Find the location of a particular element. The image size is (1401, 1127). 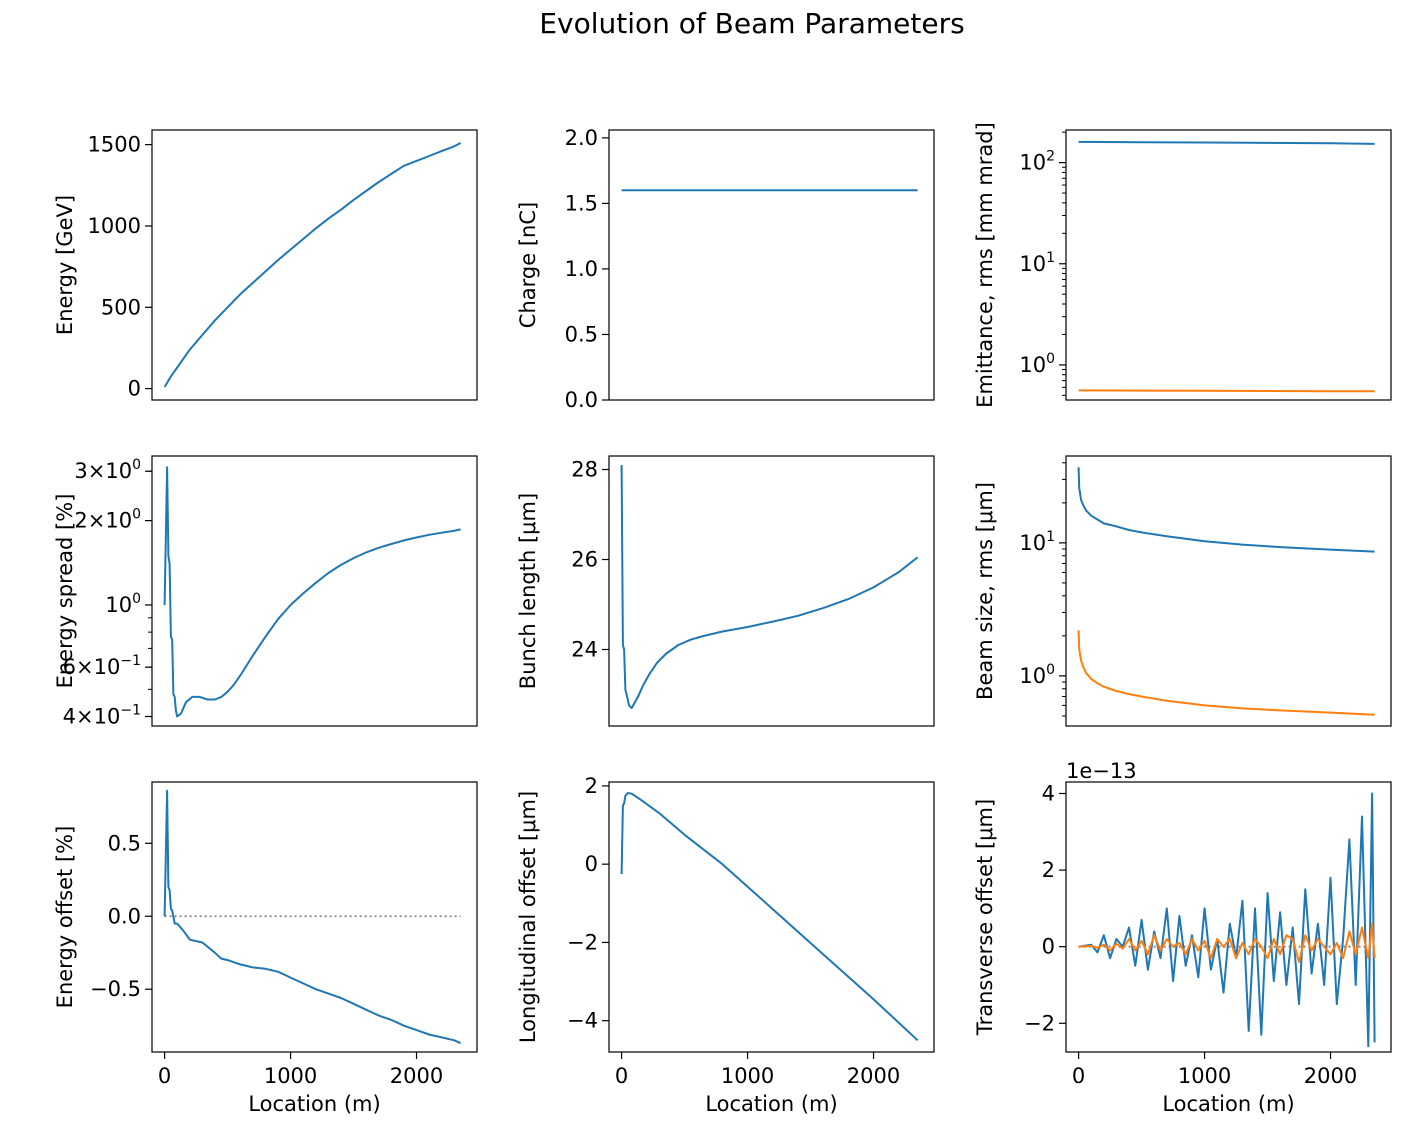

y-tick-label: 3×100 is located at coordinates (107, 470).